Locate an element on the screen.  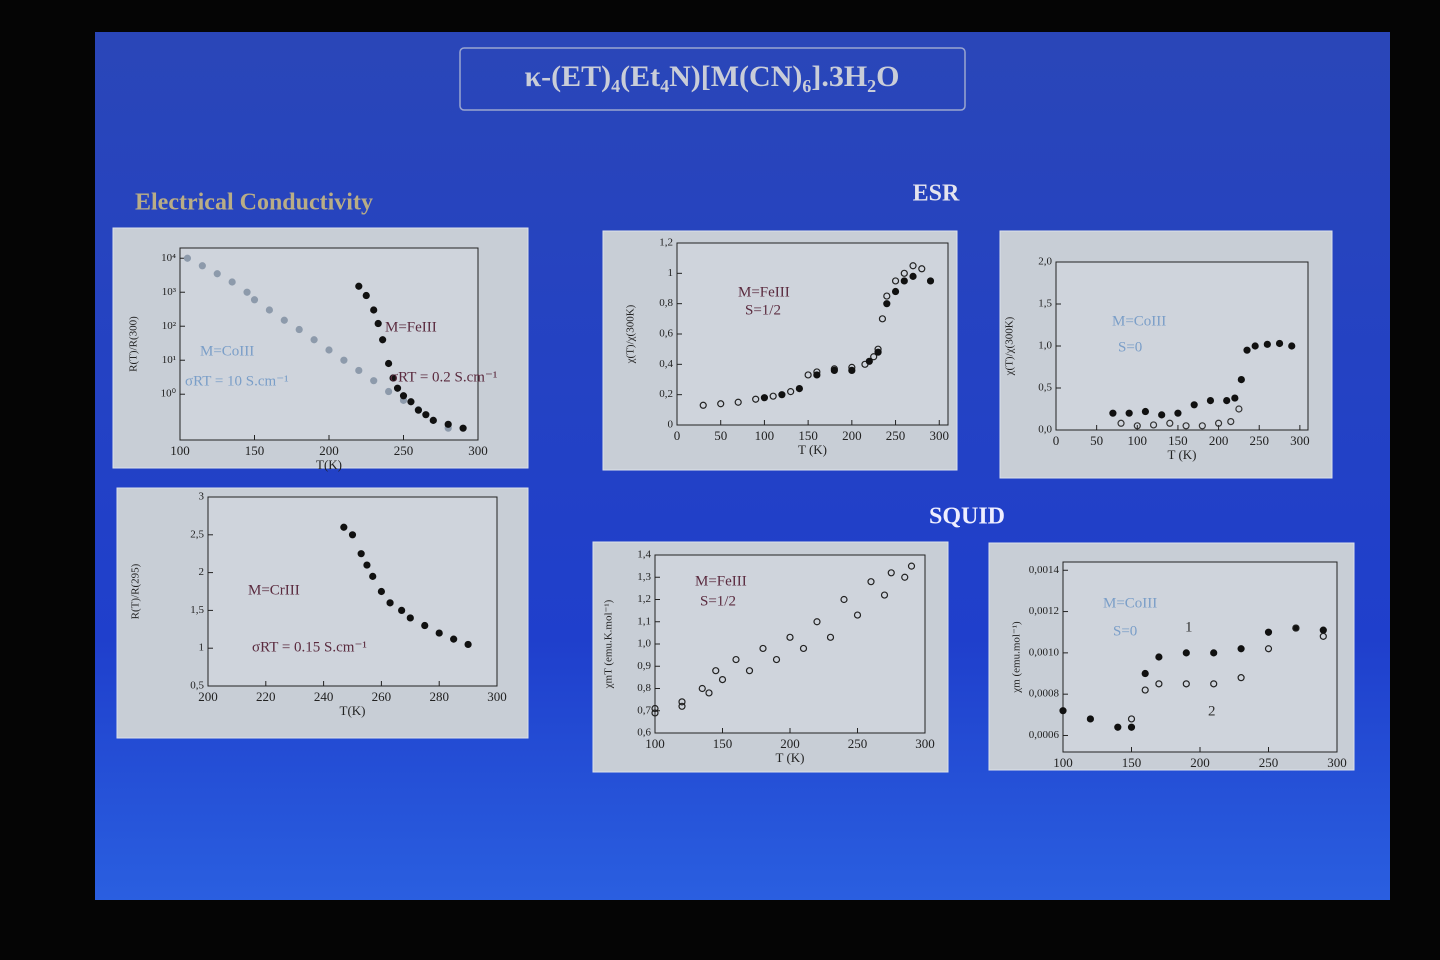
y-tick-label: 0,8 is located at coordinates (666, 303).